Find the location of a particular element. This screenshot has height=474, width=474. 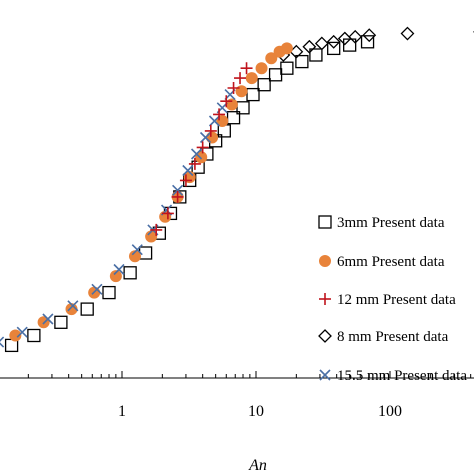

x-axis-label: An is located at coordinates (257, 465).